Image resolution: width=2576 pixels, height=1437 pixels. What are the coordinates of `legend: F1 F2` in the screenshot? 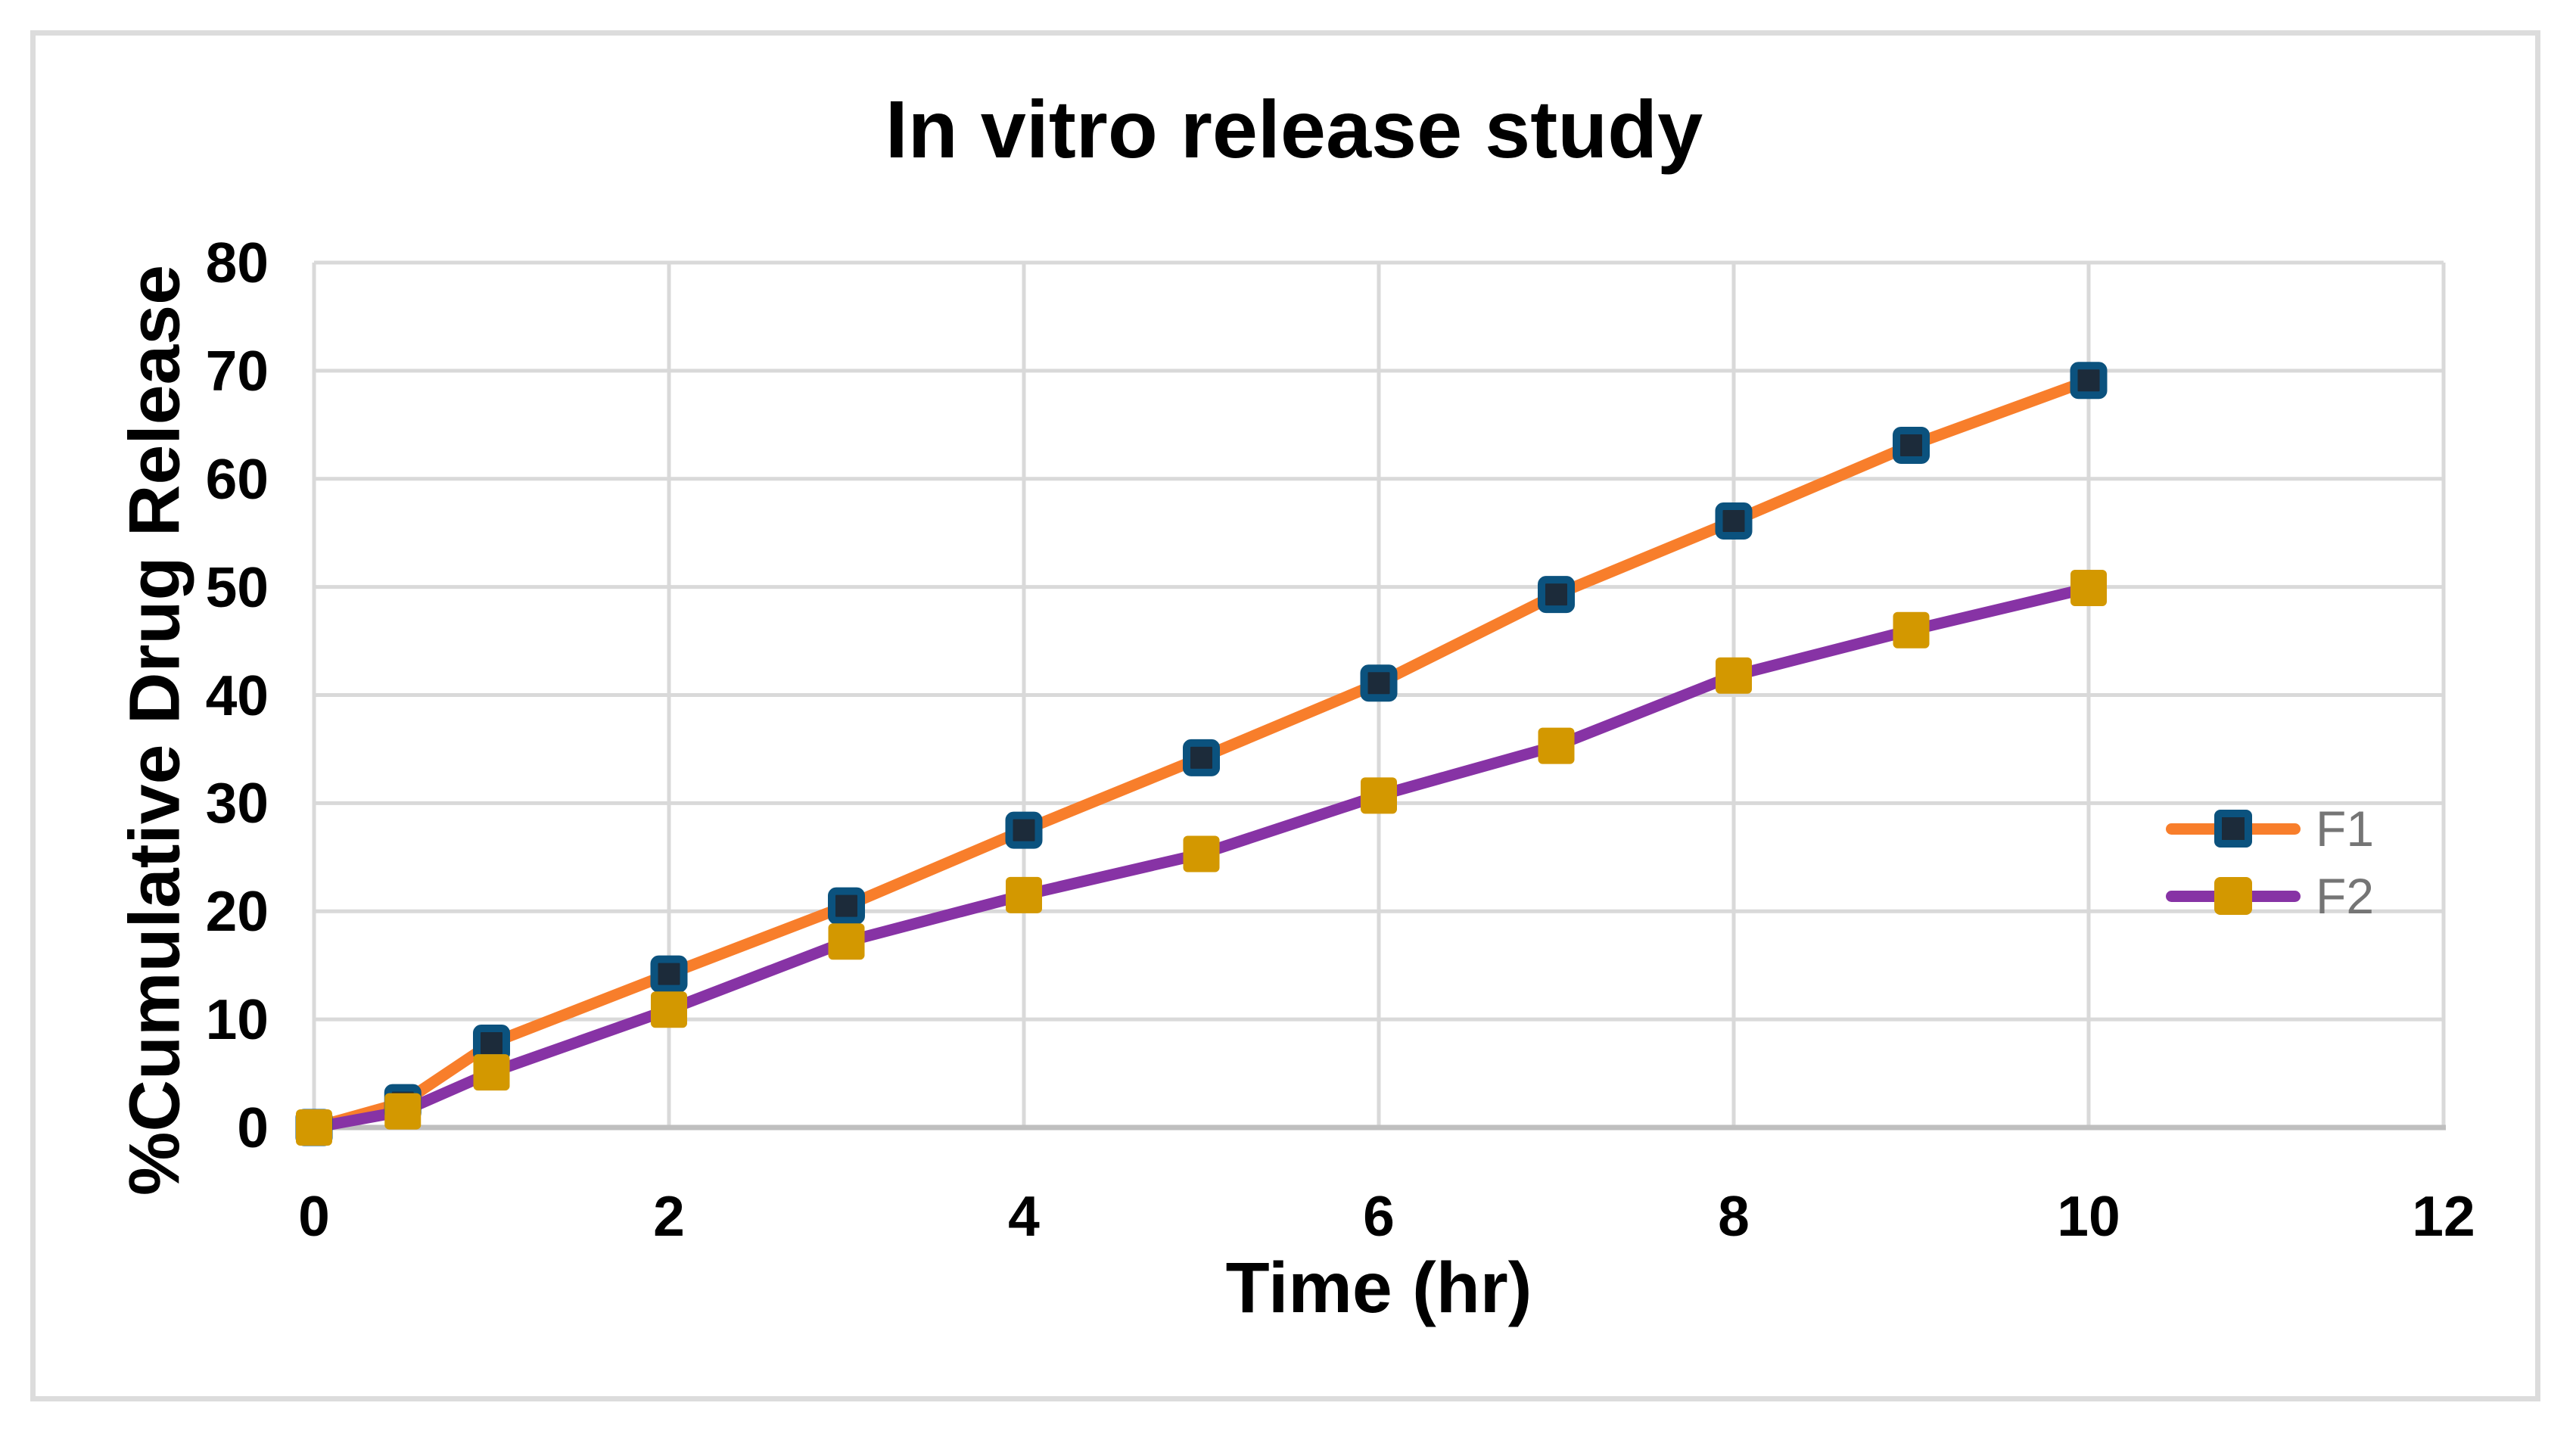 It's located at (2270, 870).